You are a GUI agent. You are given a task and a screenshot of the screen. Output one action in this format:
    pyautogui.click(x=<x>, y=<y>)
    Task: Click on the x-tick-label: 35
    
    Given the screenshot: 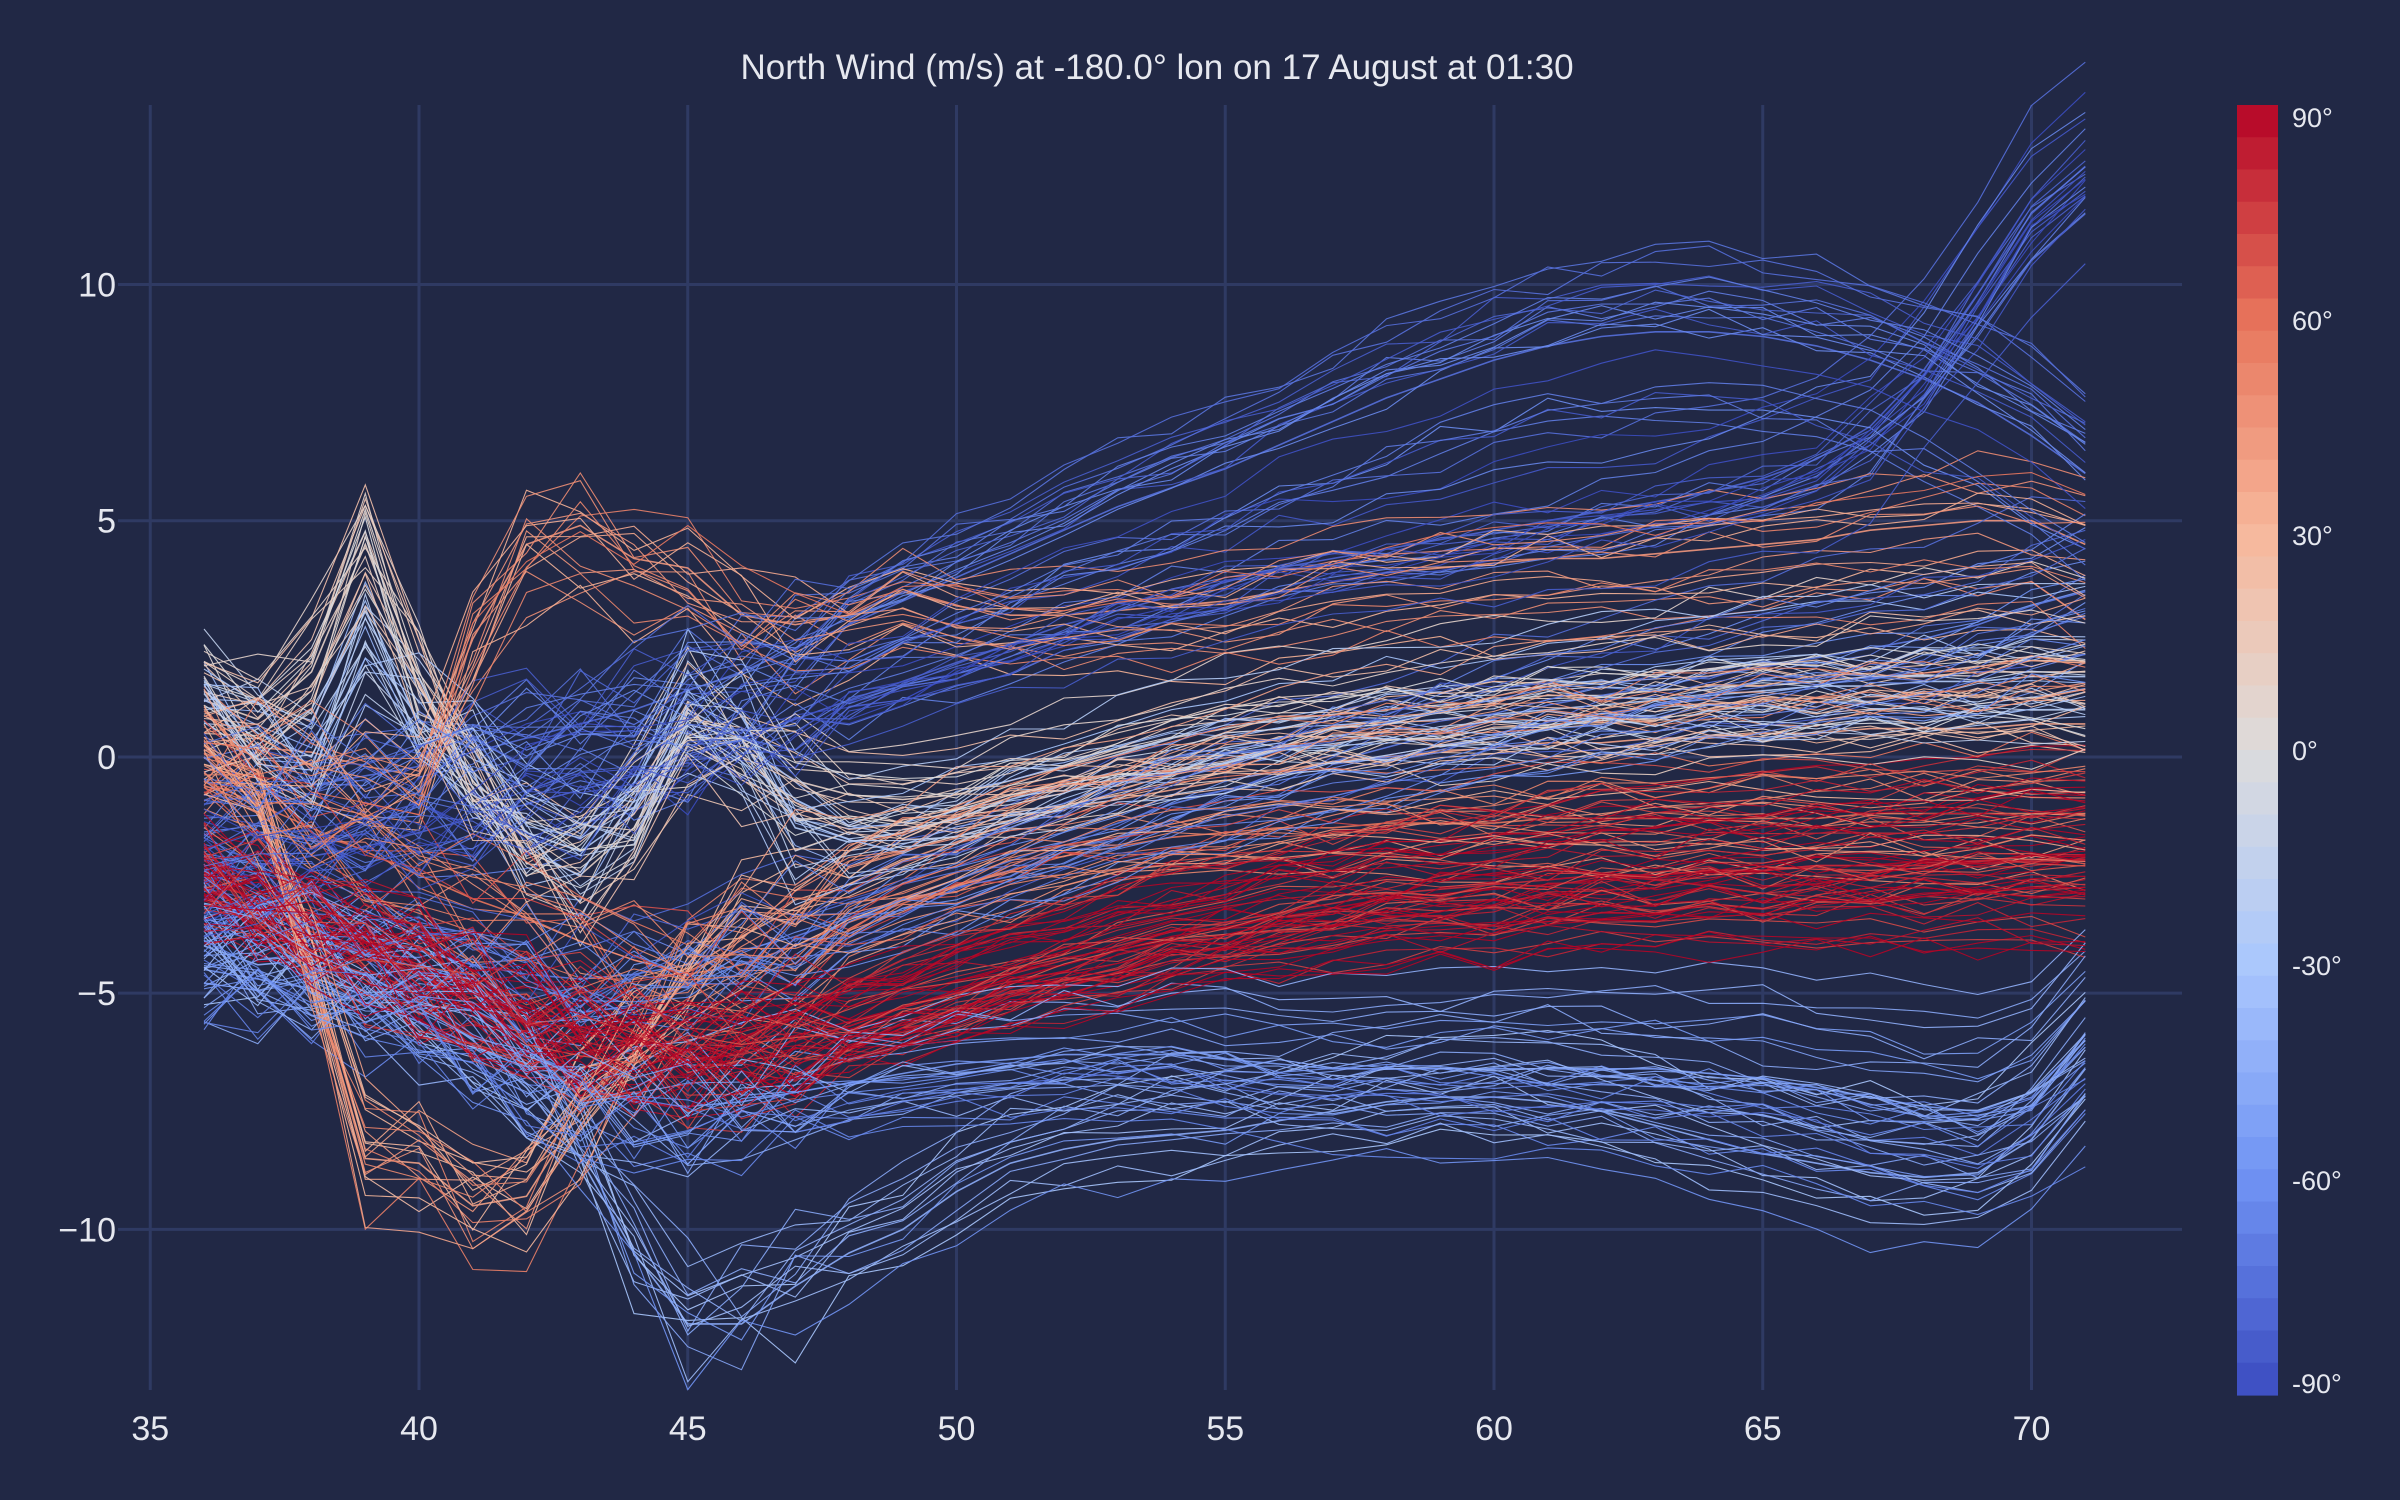 What is the action you would take?
    pyautogui.click(x=150, y=1429)
    